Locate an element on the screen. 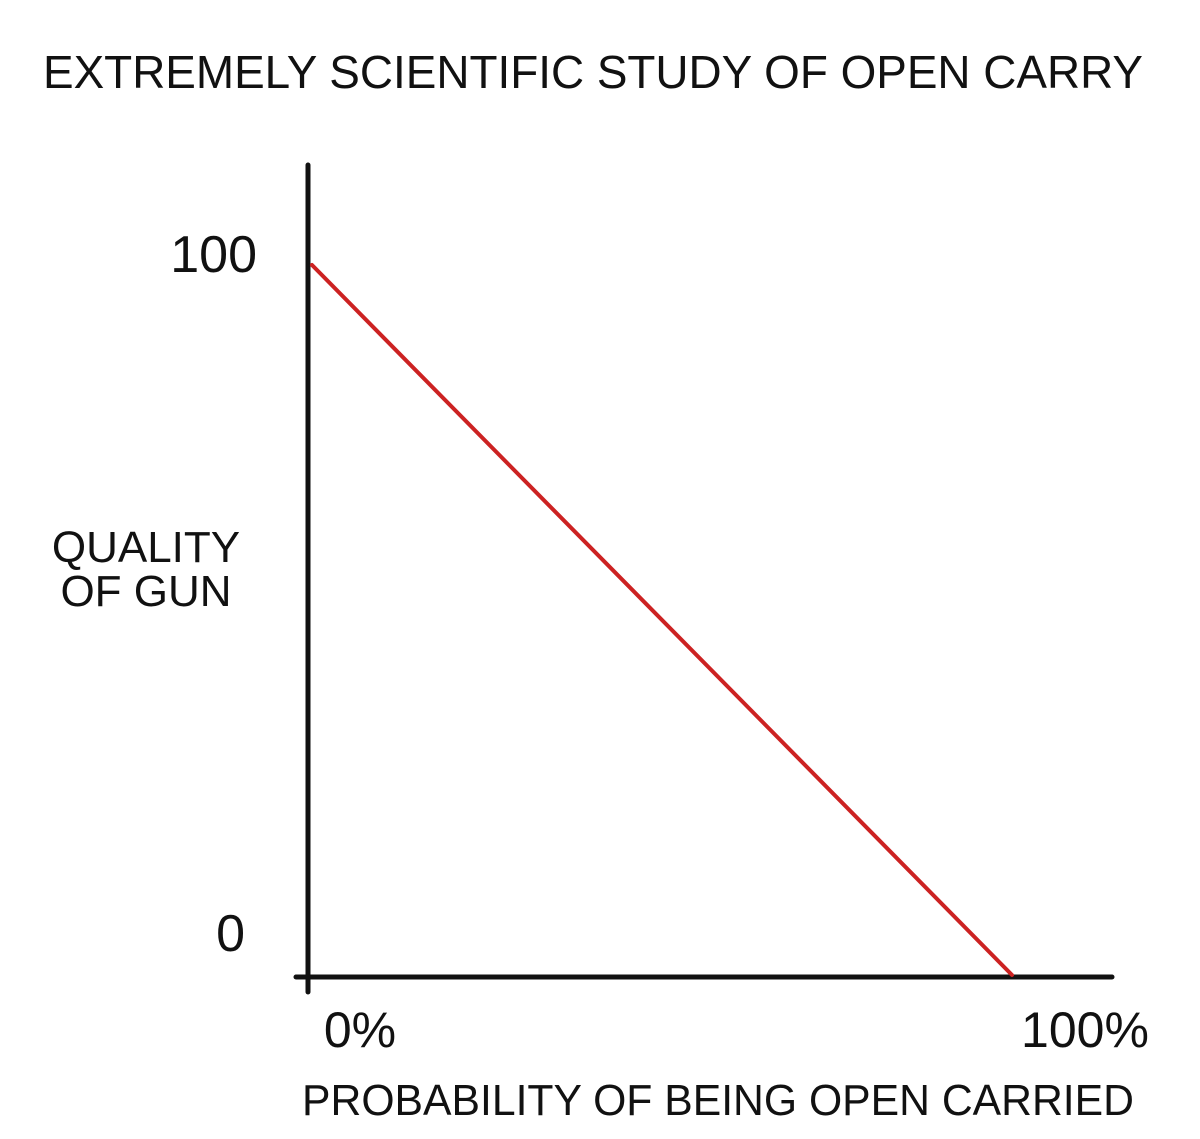 This screenshot has width=1200, height=1139. y-tick-label-0: 0 is located at coordinates (230, 934).